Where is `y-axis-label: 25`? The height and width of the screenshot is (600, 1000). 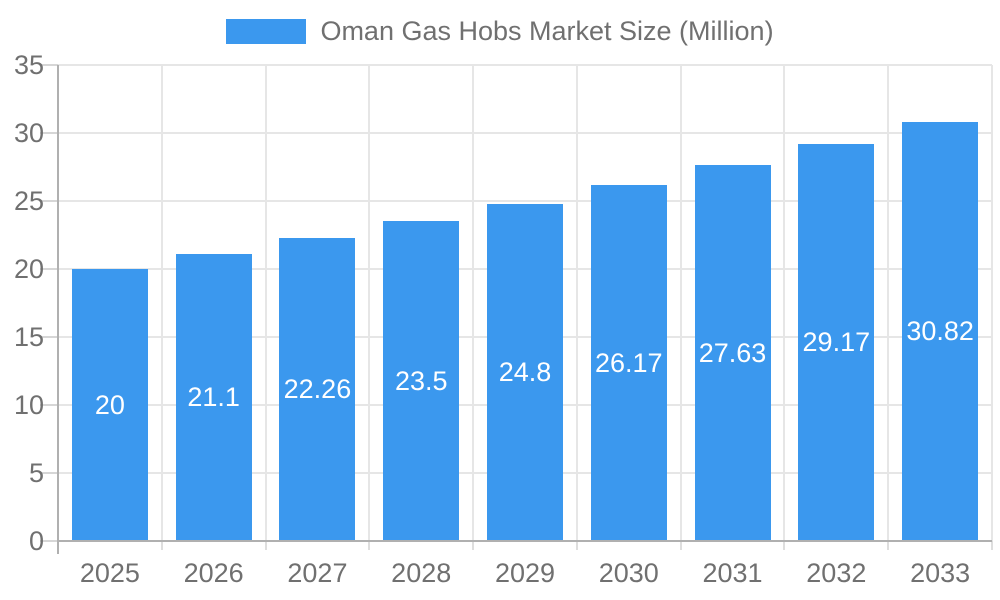 y-axis-label: 25 is located at coordinates (28, 201).